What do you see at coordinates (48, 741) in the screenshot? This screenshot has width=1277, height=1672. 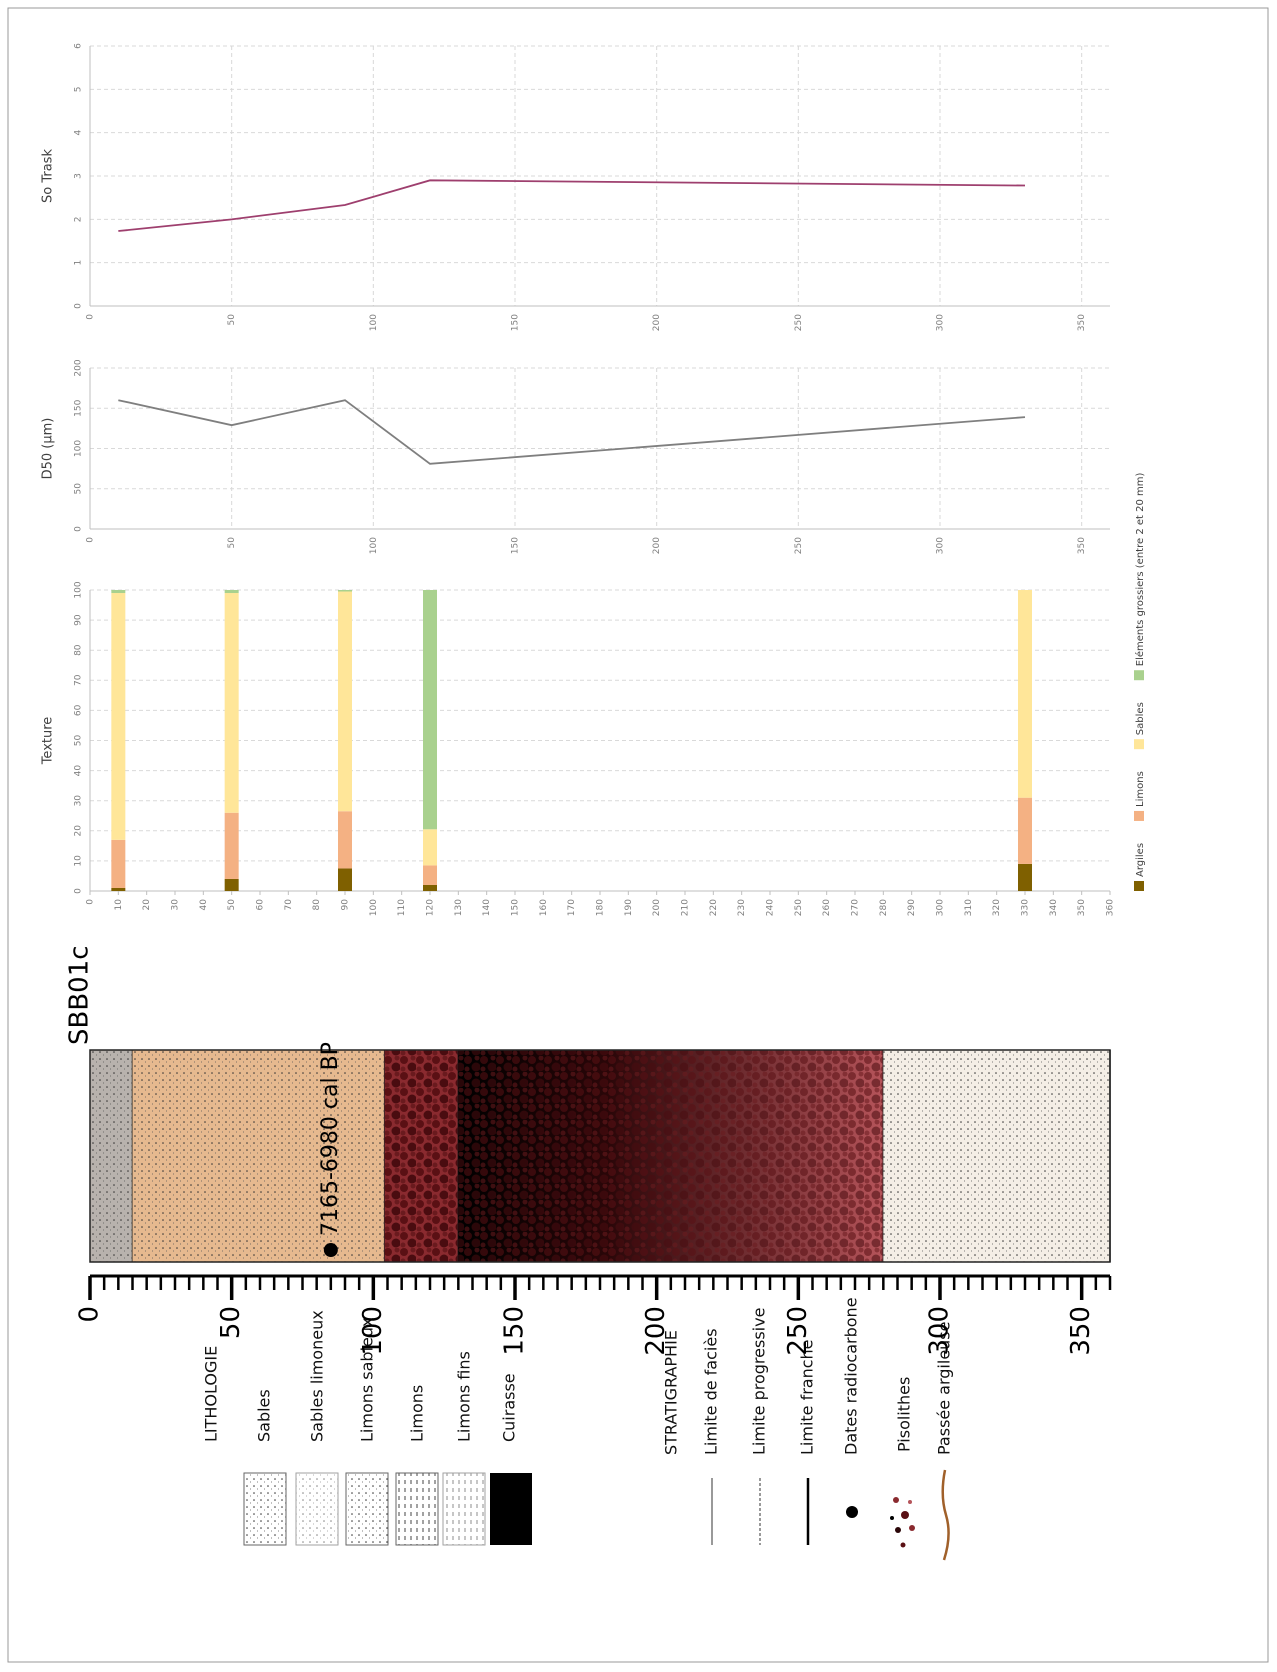 I see `y-axis-title: Texture` at bounding box center [48, 741].